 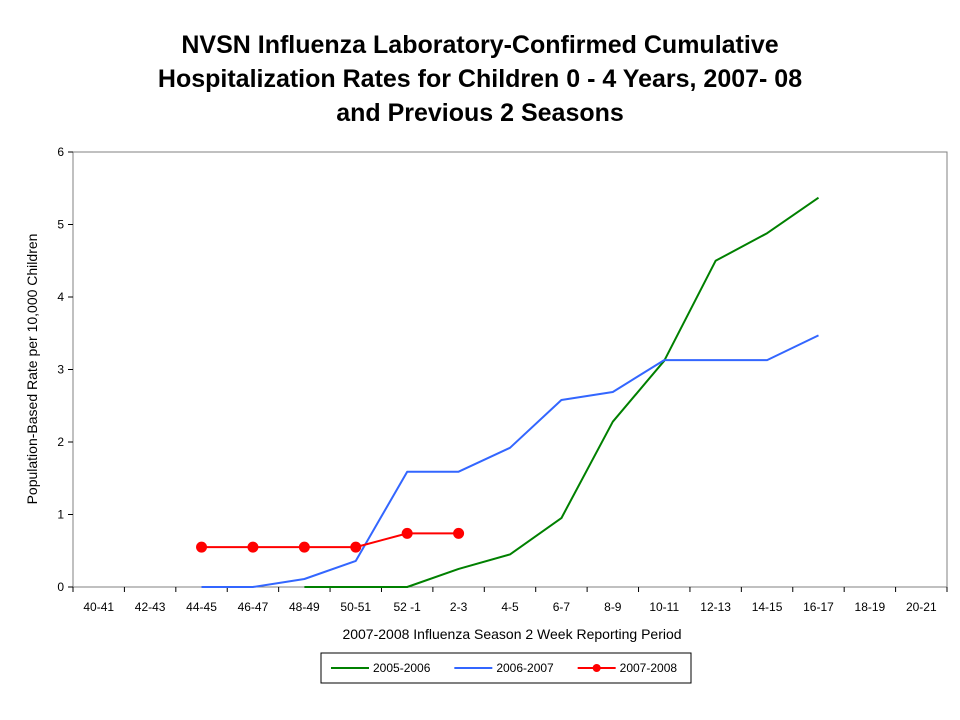 I want to click on x-tick-label: 46-47, so click(x=253, y=607).